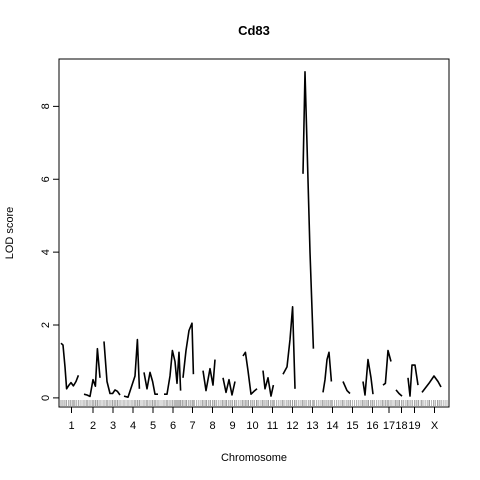 This screenshot has width=480, height=480. Describe the element at coordinates (254, 30) in the screenshot. I see `chart-title: Cd83` at that location.